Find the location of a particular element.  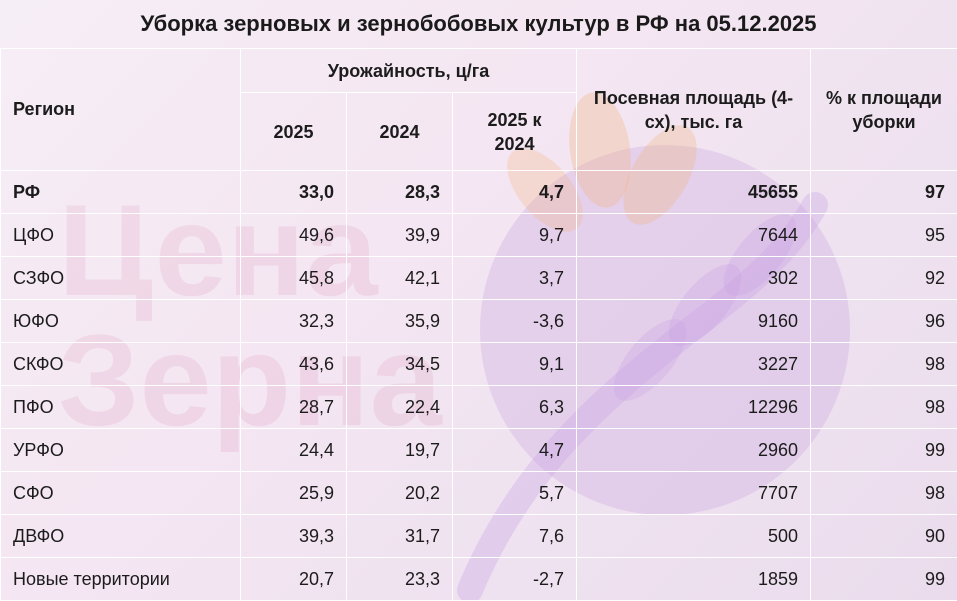

table-row: СКФО 43,6 34,5 9,1 3227 98 is located at coordinates (479, 364).